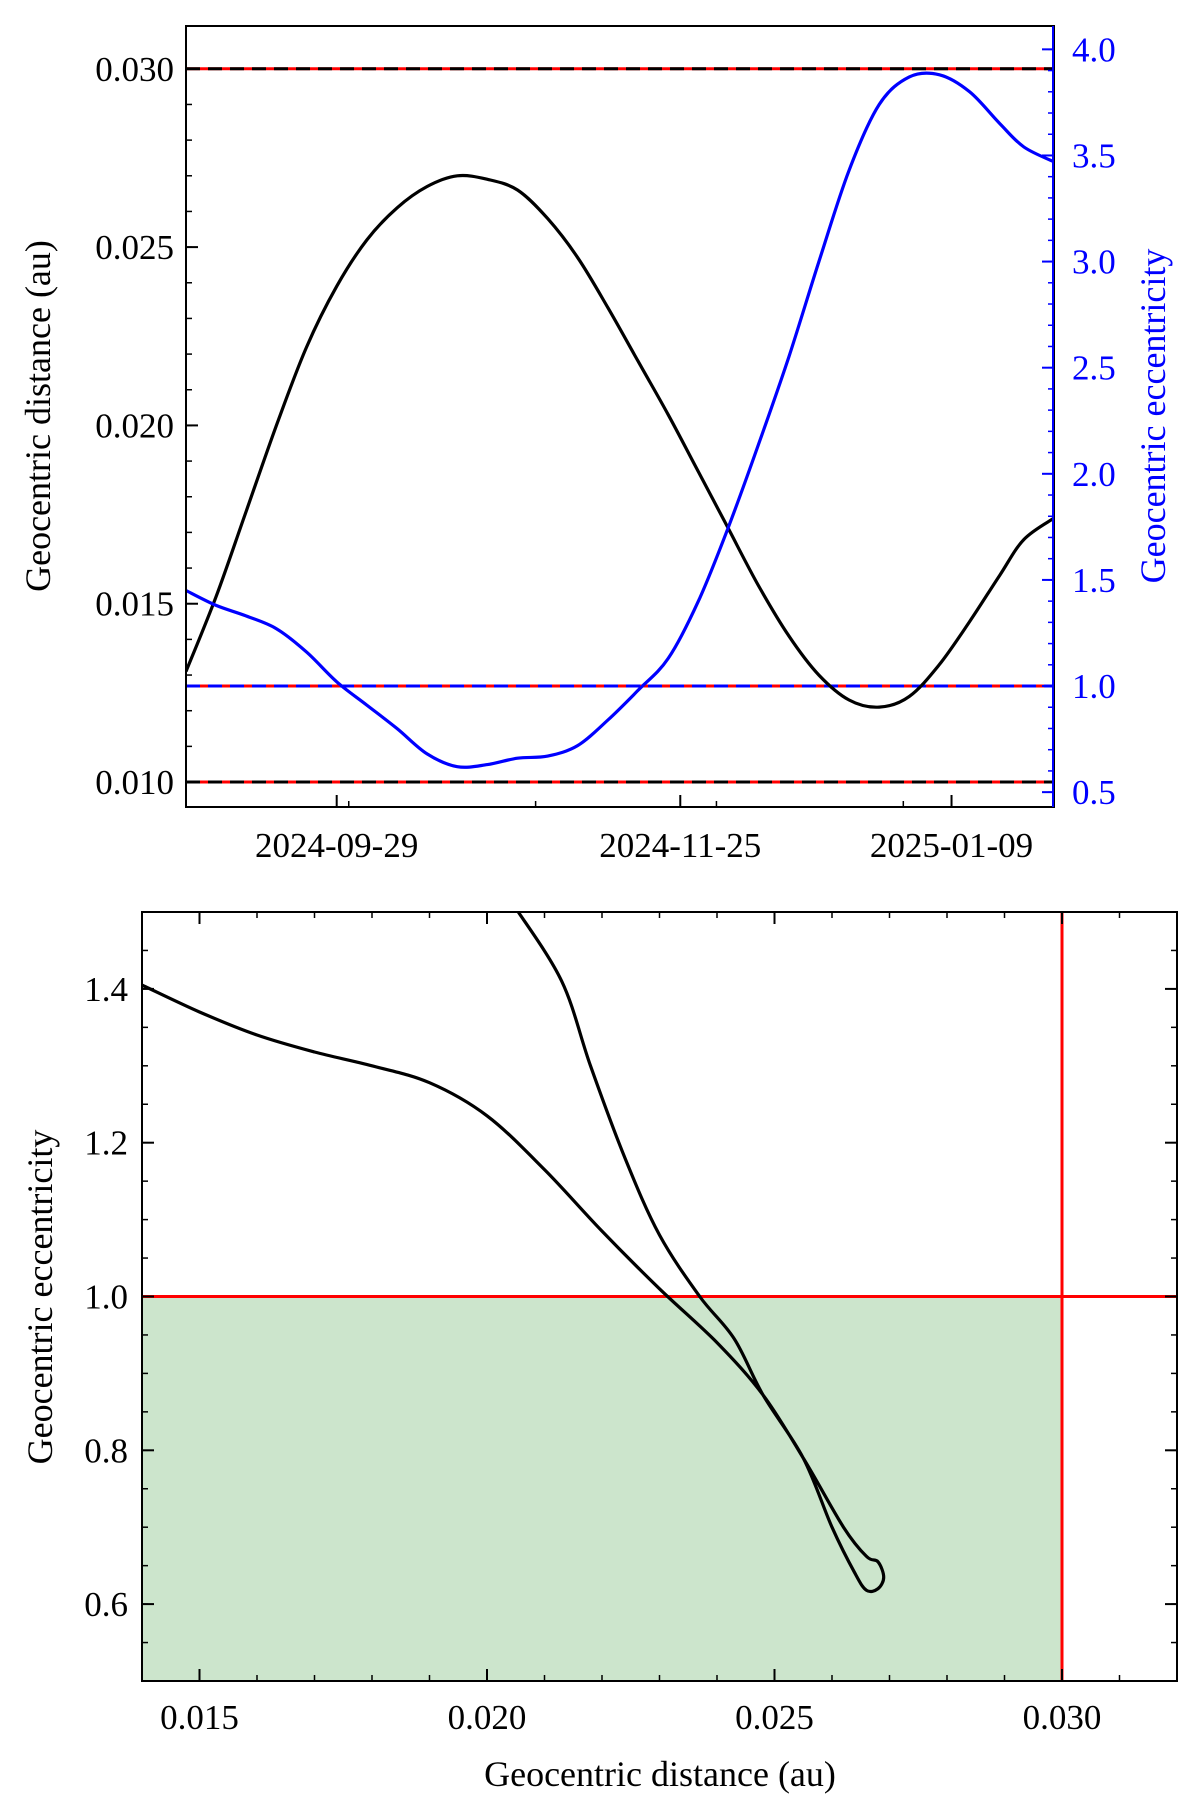  What do you see at coordinates (38, 416) in the screenshot?
I see `top-y-axis-title: Geocentric distance (au)` at bounding box center [38, 416].